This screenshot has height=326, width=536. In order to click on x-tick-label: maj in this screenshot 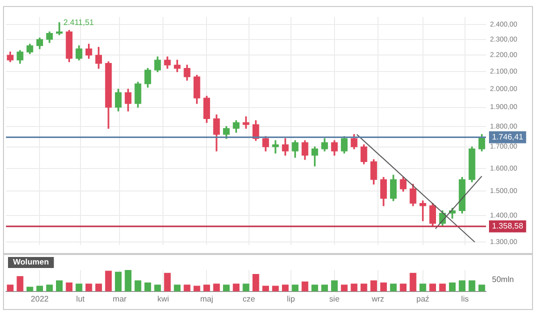, I will do `click(207, 299)`.